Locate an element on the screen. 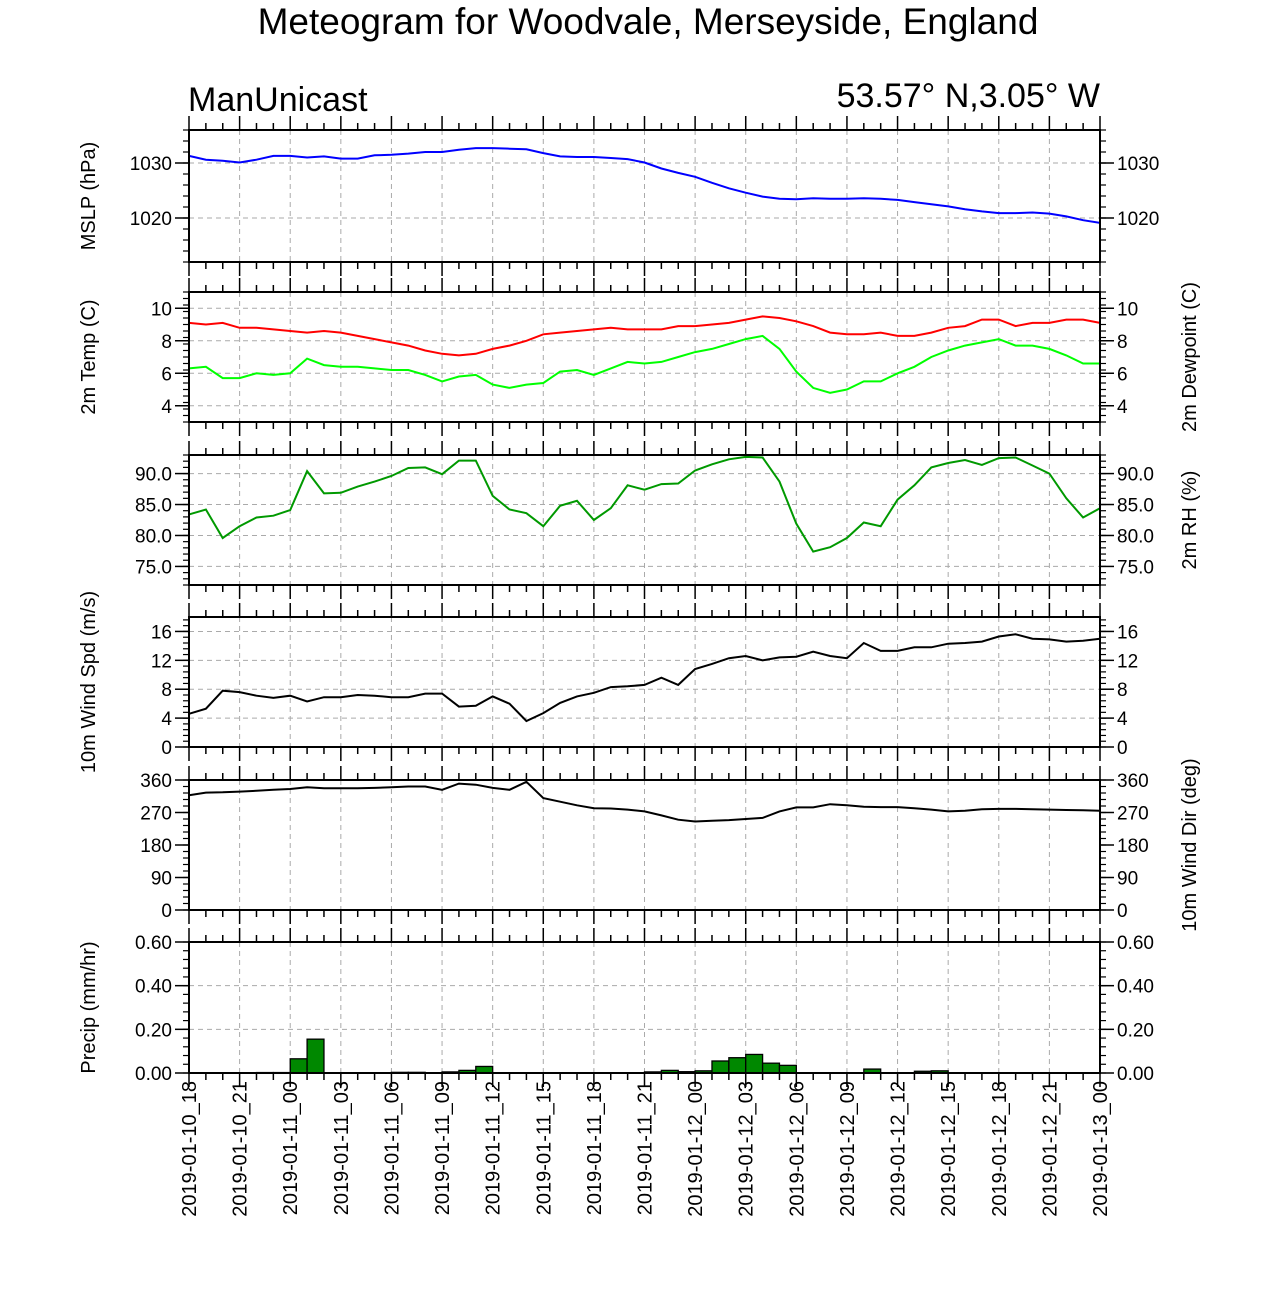 The image size is (1275, 1301). x-tick-label: 2019-01-10_18 is located at coordinates (190, 1149).